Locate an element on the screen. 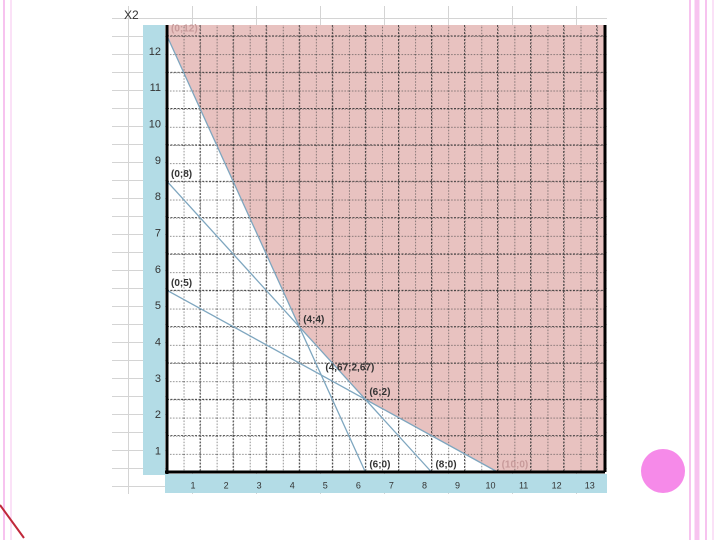  y-tick-label: 1 is located at coordinates (158, 452).